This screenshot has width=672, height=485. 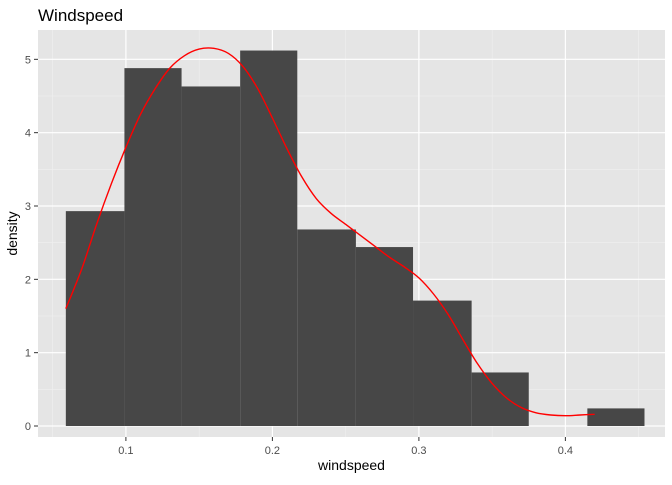 What do you see at coordinates (272, 451) in the screenshot?
I see `x-tick-label: 0.2` at bounding box center [272, 451].